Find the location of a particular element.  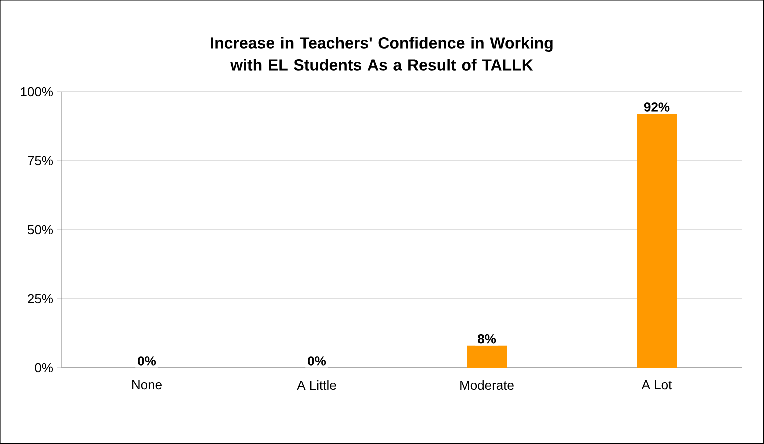

data-label: 92% is located at coordinates (657, 107).